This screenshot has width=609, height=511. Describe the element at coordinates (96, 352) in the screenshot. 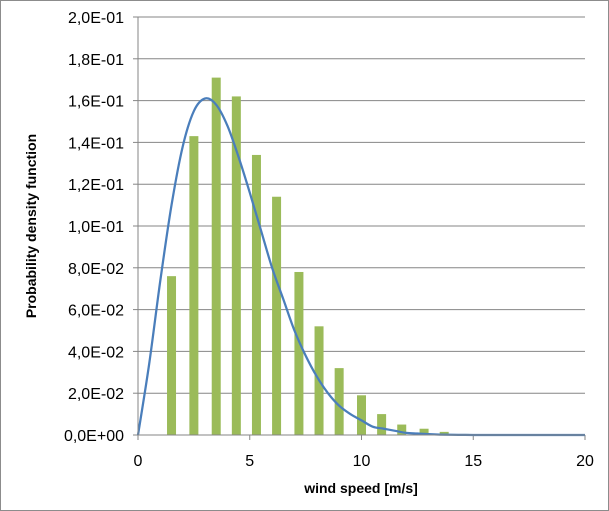

I see `y-tick-label: 4,0E-02` at that location.